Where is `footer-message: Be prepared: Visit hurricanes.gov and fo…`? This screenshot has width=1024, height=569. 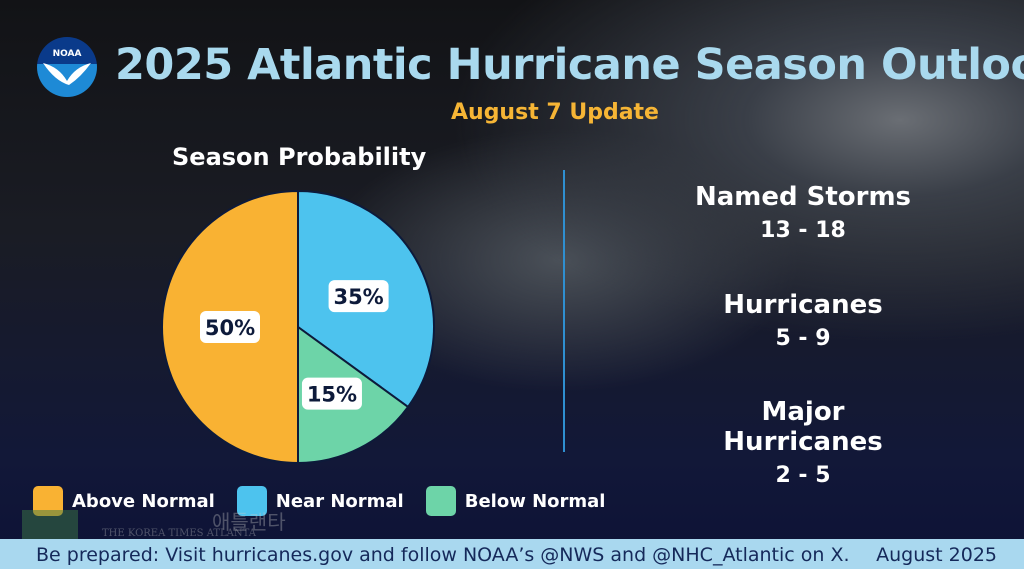
footer-message: Be prepared: Visit hurricanes.gov and fo… is located at coordinates (443, 555).